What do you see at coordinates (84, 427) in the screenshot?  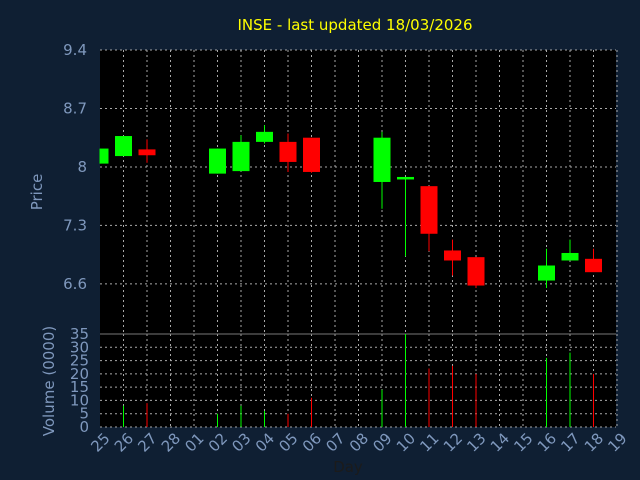 I see `volume-tick-label: 0` at bounding box center [84, 427].